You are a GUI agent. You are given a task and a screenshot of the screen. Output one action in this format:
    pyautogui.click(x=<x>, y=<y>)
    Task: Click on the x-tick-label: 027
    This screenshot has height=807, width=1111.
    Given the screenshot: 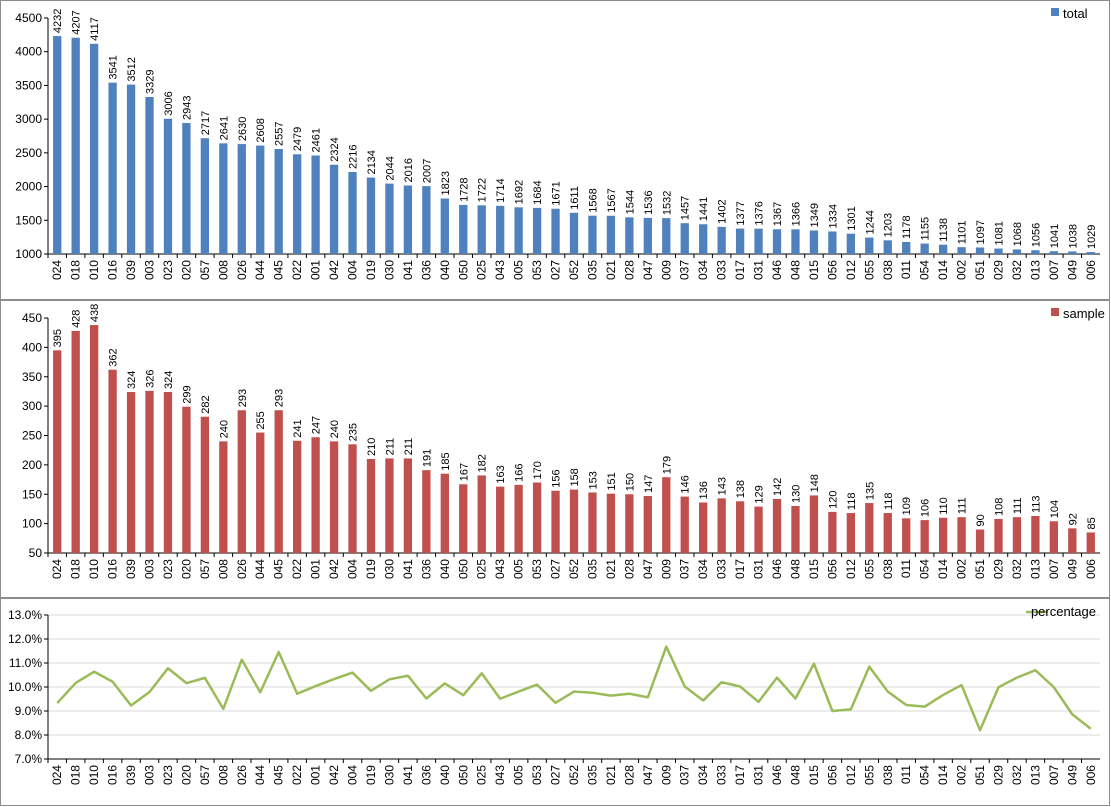 What is the action you would take?
    pyautogui.click(x=556, y=270)
    